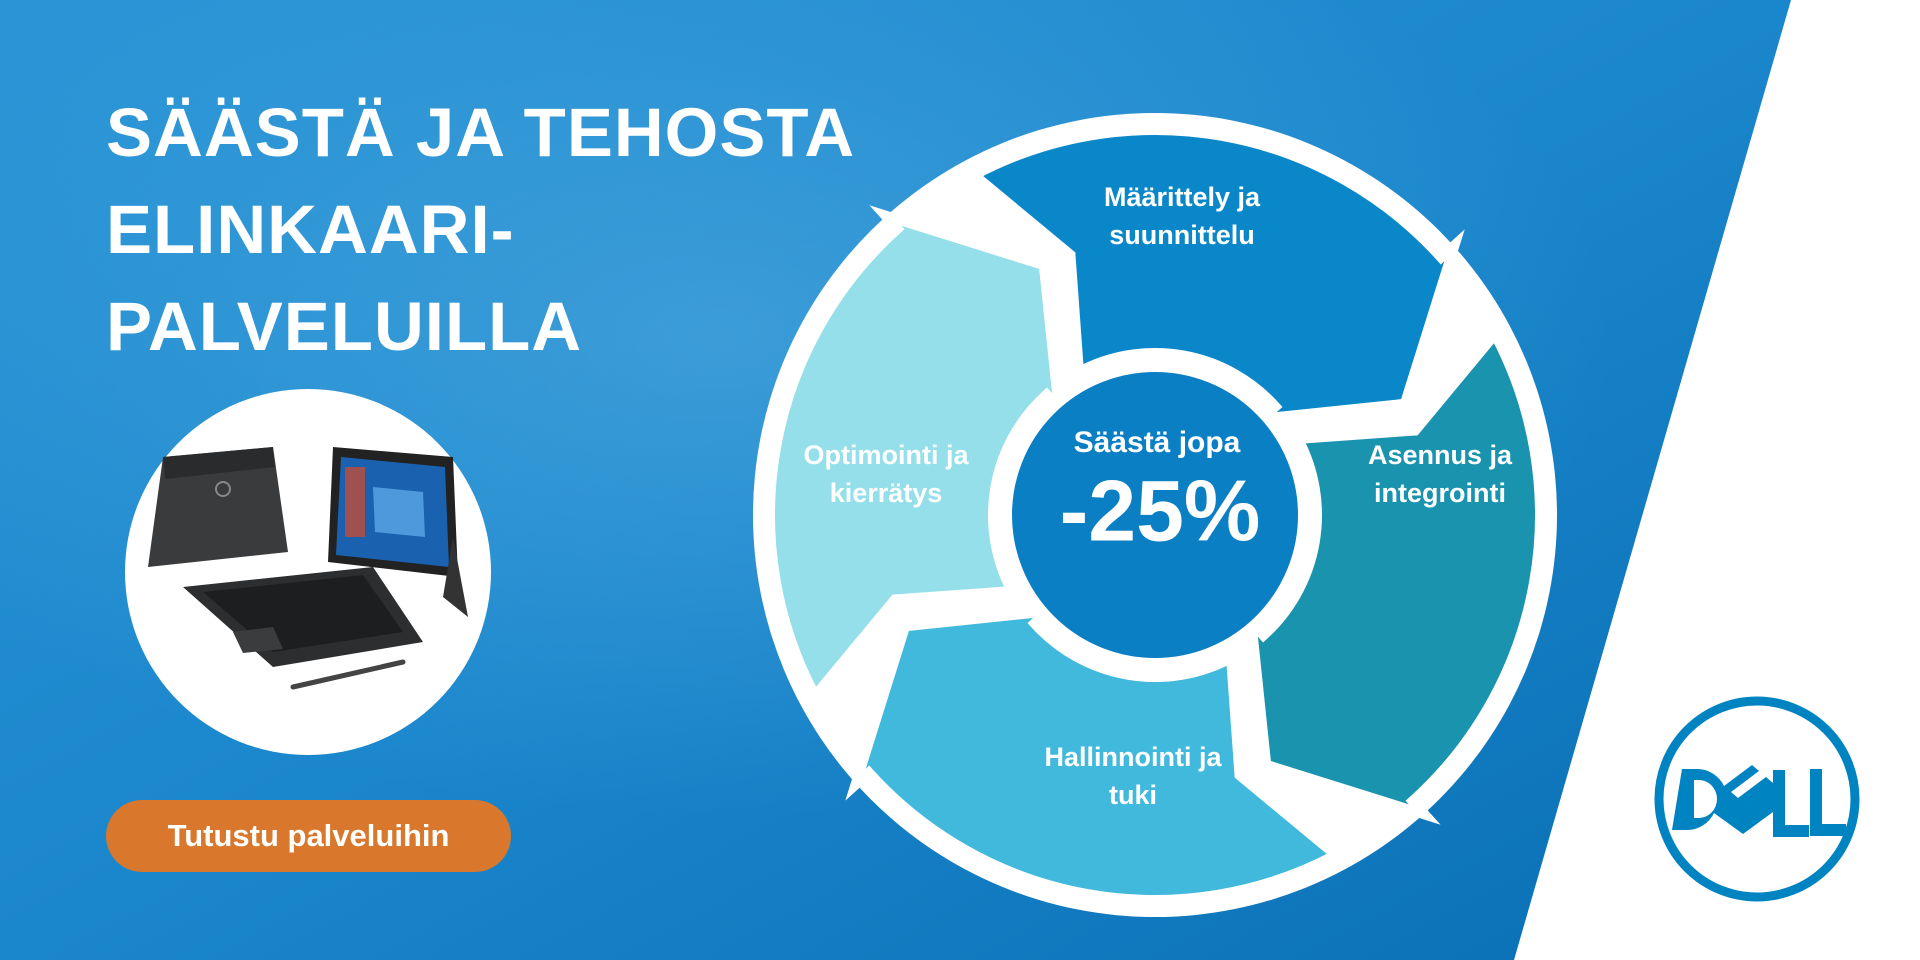 The width and height of the screenshot is (1920, 960). I want to click on segment-label-installation: Asennus ja integrointi, so click(1440, 474).